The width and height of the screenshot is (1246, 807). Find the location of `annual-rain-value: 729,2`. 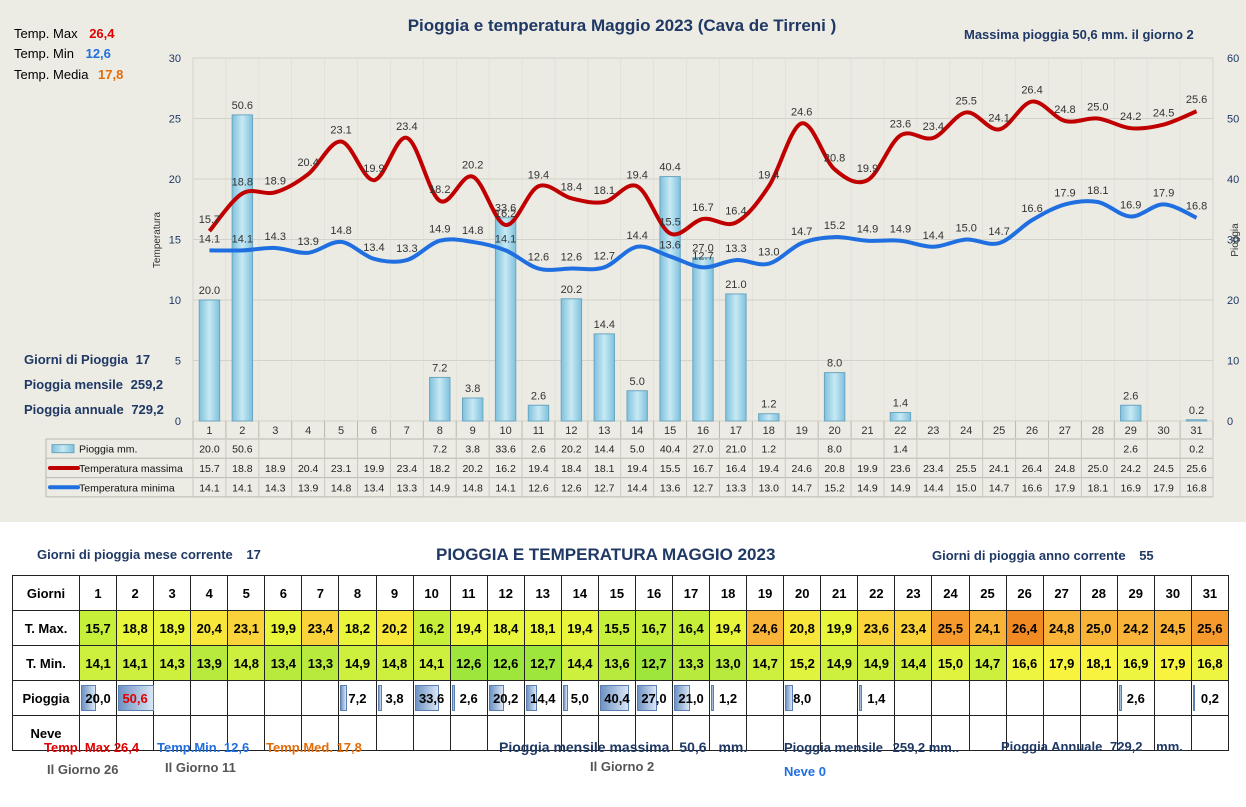

annual-rain-value: 729,2 is located at coordinates (147, 409).